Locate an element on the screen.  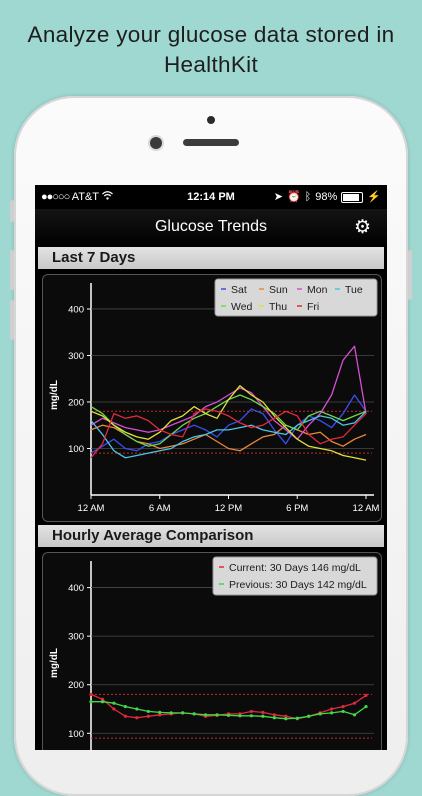
status-left: ●●○○○ AT&T is located at coordinates (77, 197).